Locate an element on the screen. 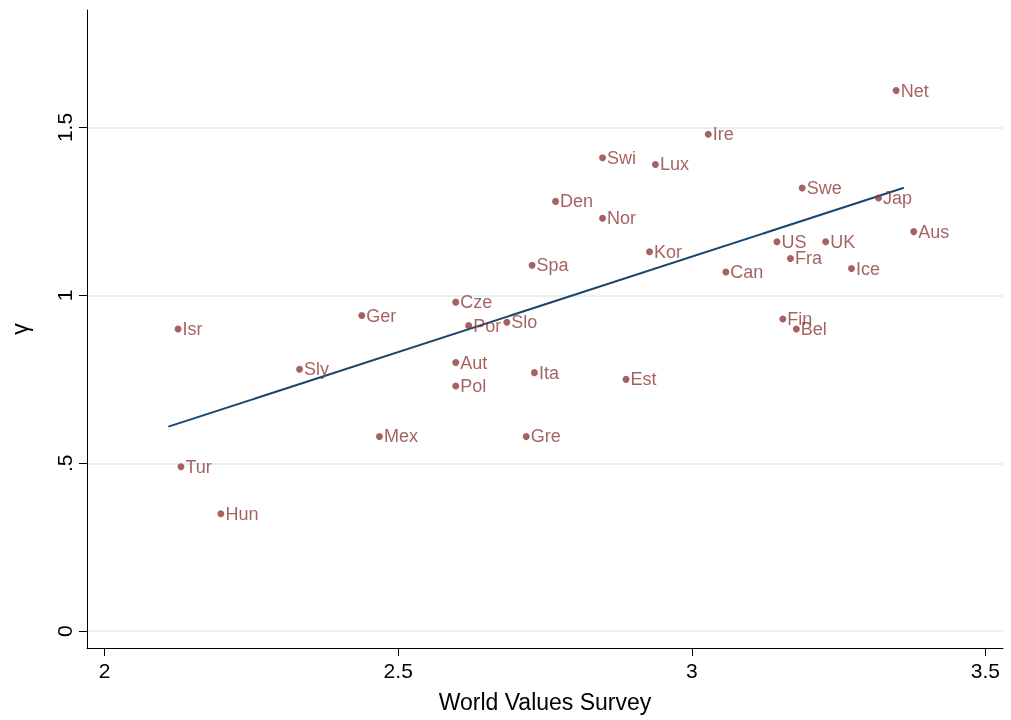 Image resolution: width=1011 pixels, height=720 pixels. data-label: Lux is located at coordinates (674, 164).